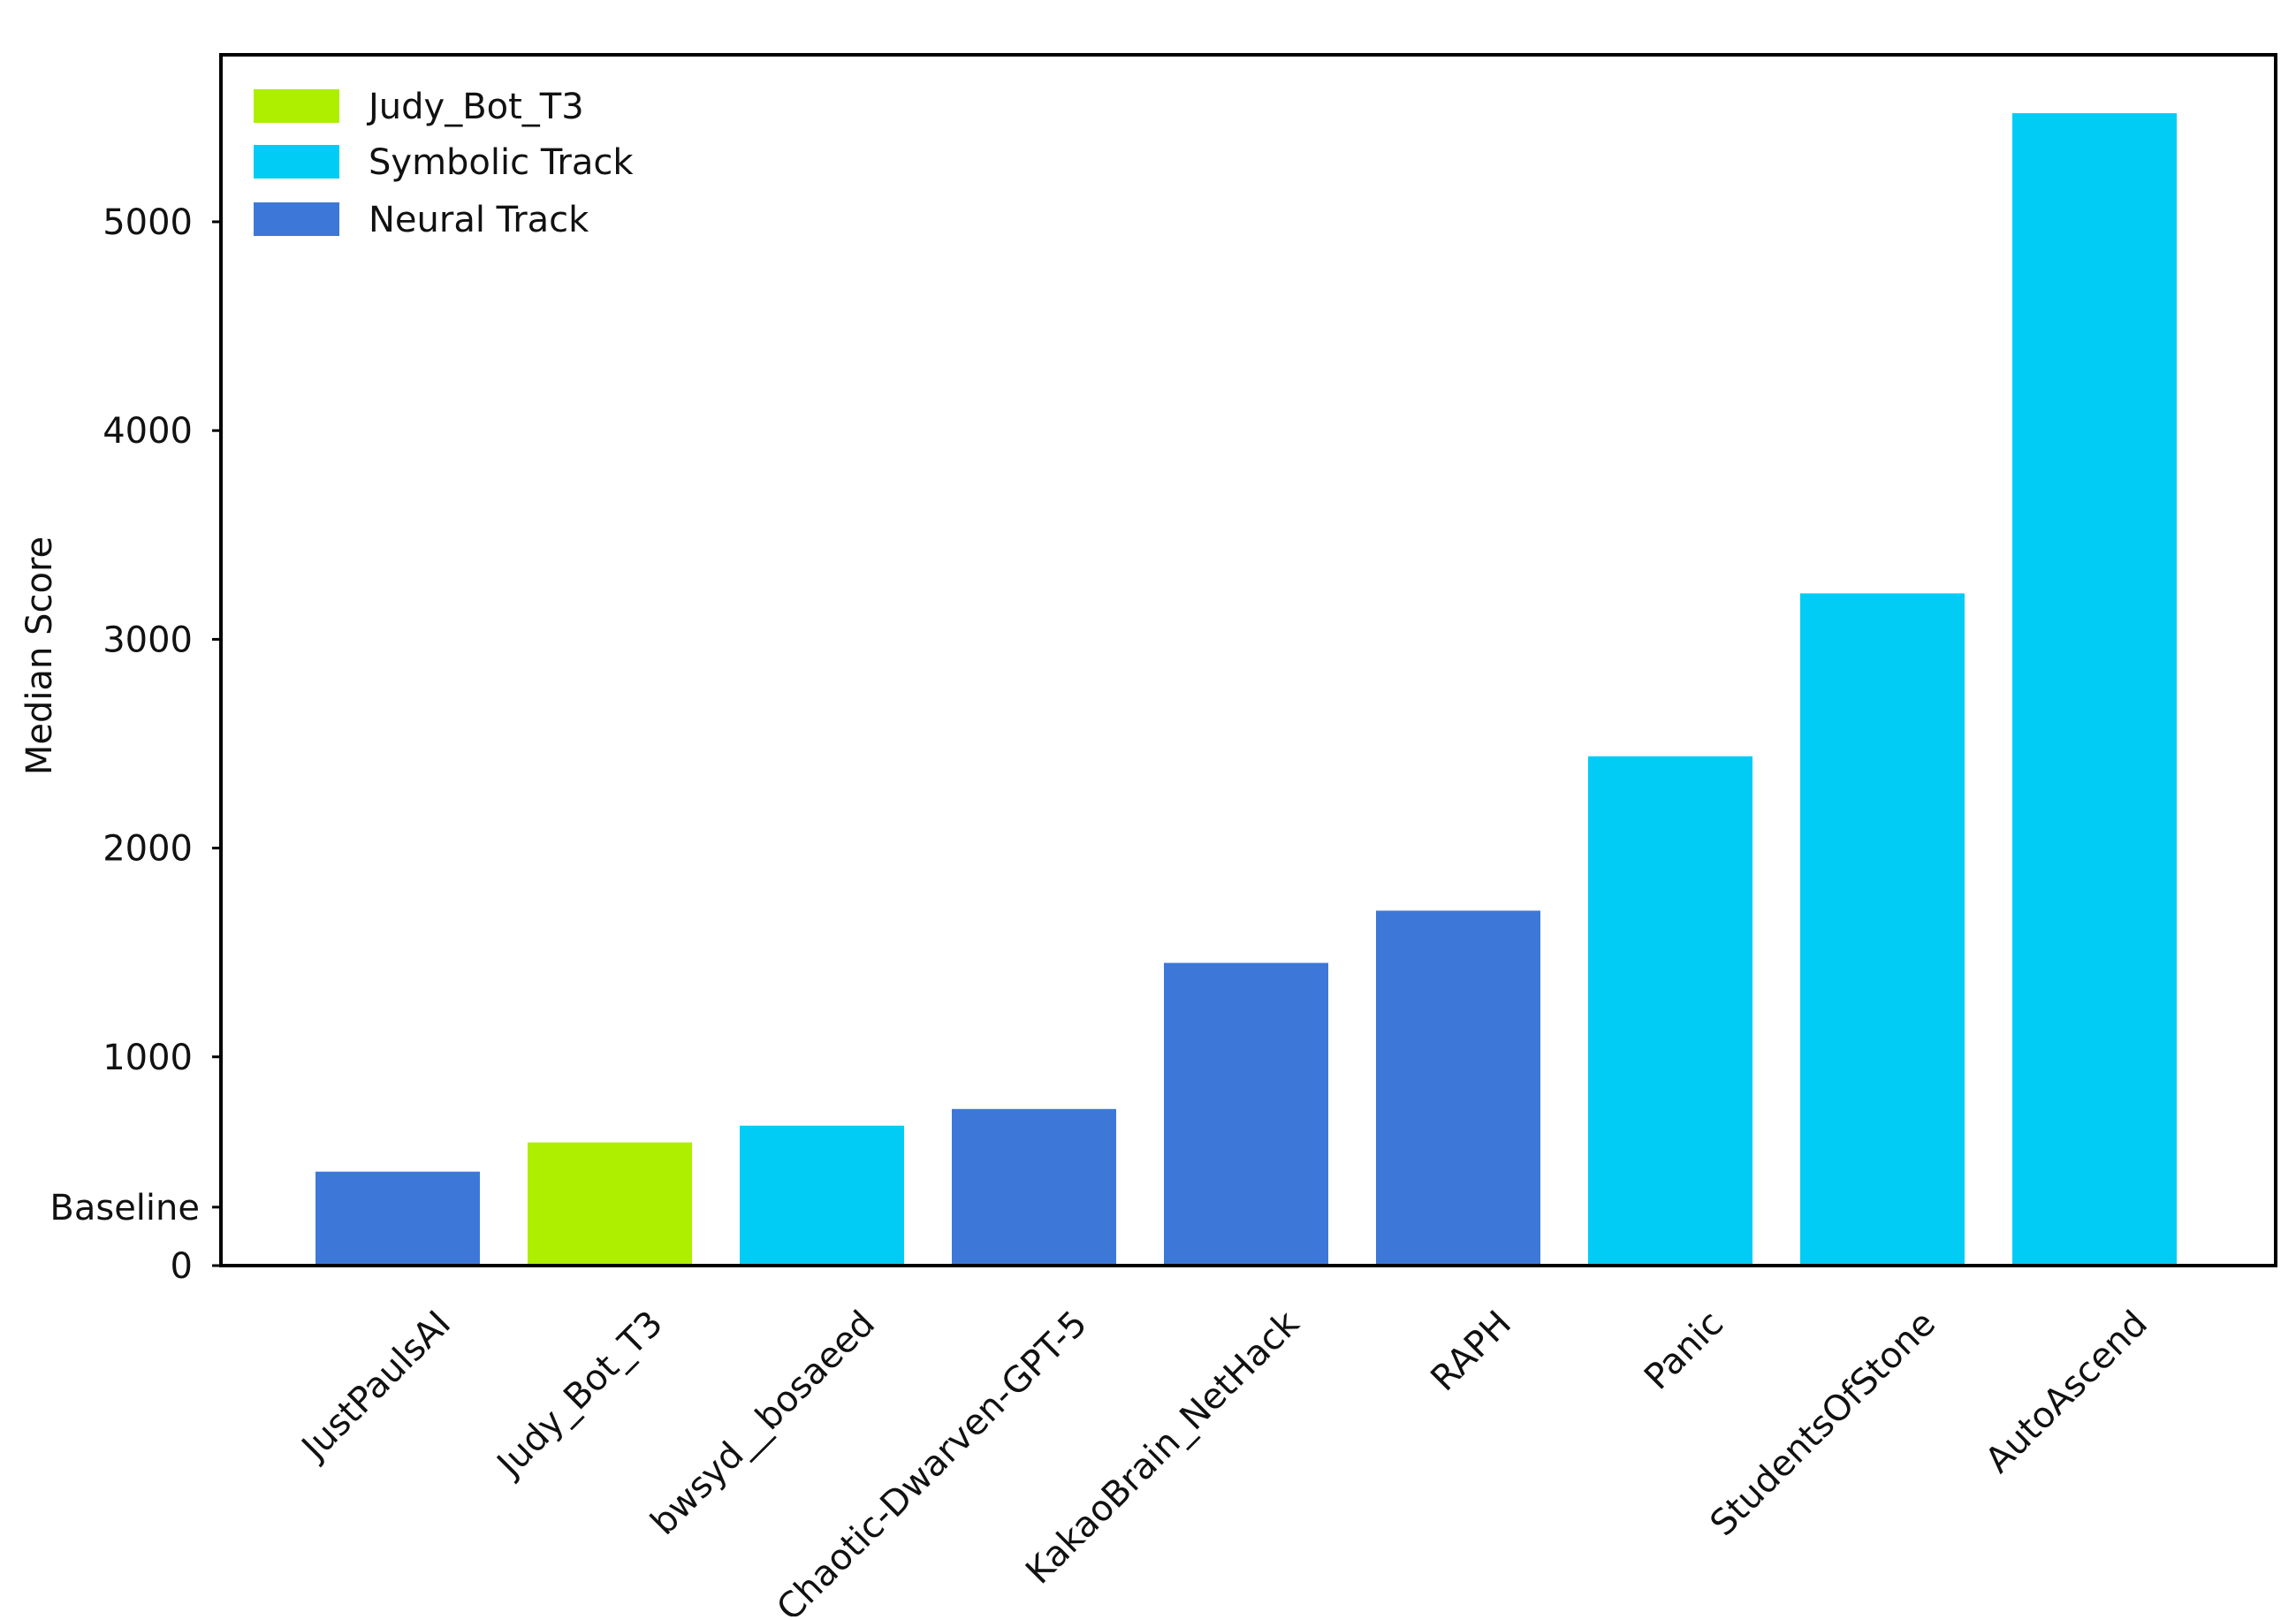 This screenshot has height=1620, width=2296. What do you see at coordinates (148, 223) in the screenshot?
I see `y-tick-label: 5000` at bounding box center [148, 223].